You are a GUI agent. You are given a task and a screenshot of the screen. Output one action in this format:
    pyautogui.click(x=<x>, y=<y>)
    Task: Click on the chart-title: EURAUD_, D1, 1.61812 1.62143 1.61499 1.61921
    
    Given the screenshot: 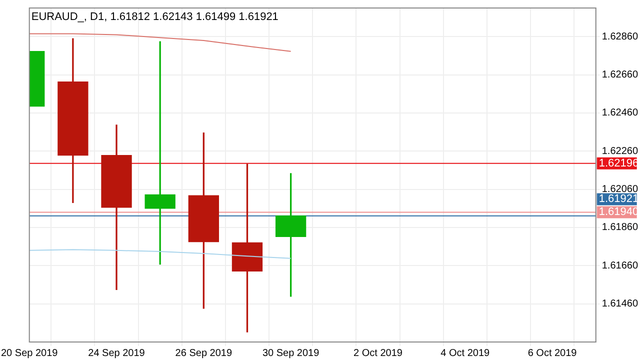 What is the action you would take?
    pyautogui.click(x=154, y=17)
    